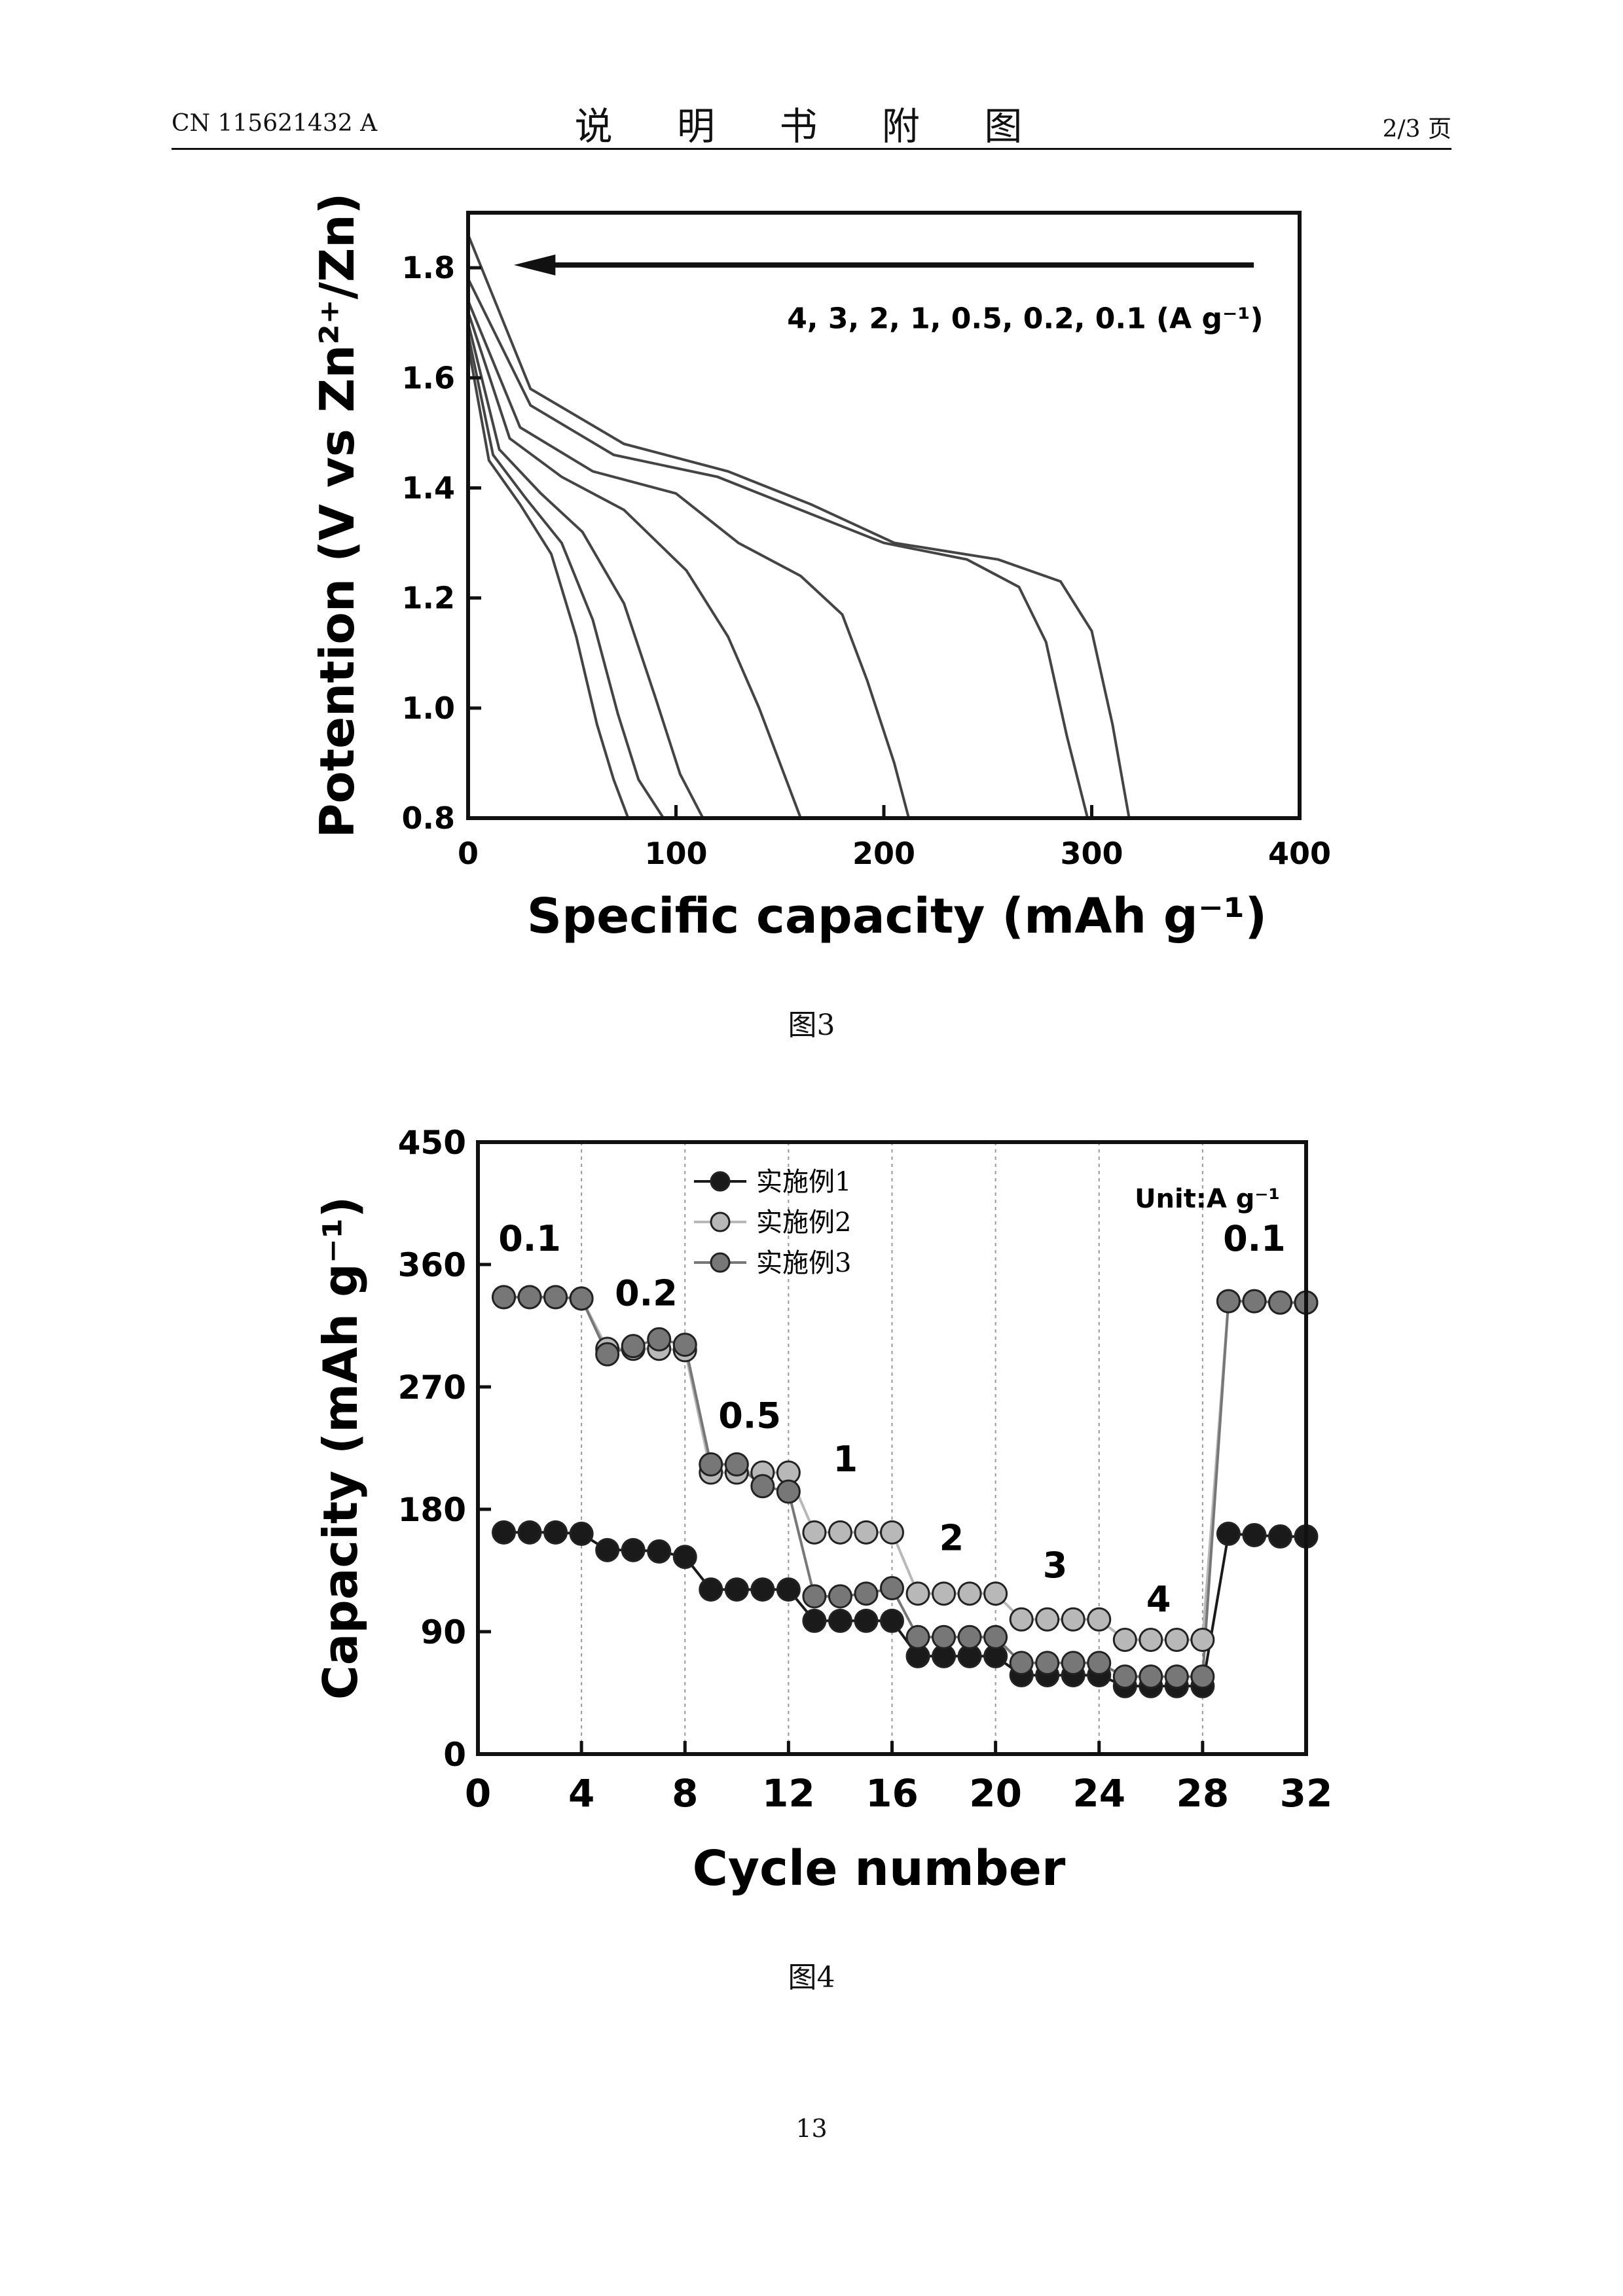 This screenshot has width=1623, height=2296. I want to click on x-tick-label-2: 200, so click(883, 853).